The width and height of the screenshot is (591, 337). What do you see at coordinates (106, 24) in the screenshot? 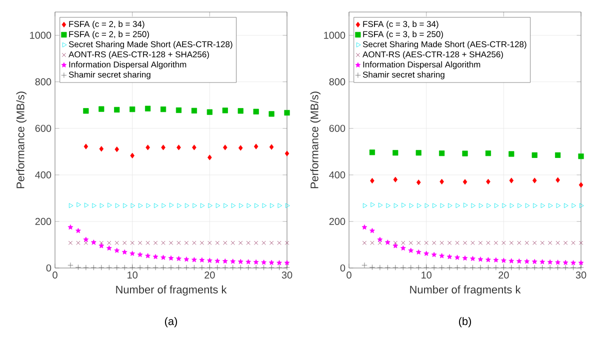
I see `legend-label: FSFA (c = 2, b = 34)` at bounding box center [106, 24].